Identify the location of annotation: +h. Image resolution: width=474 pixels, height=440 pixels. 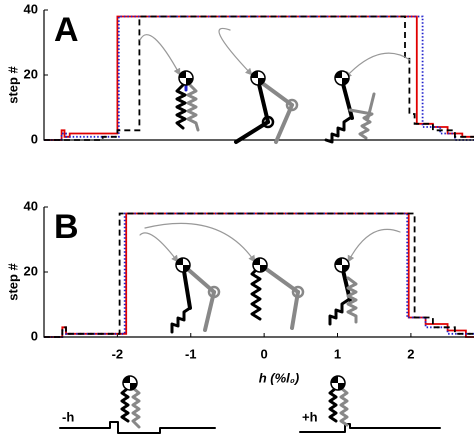
(310, 416).